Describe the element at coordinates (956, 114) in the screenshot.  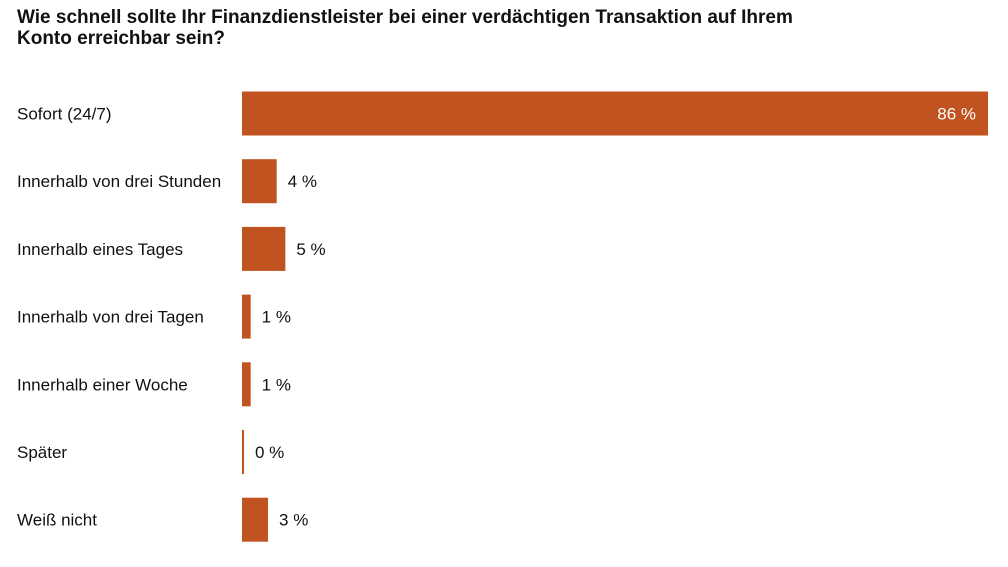
I see `value-label: 86 %` at that location.